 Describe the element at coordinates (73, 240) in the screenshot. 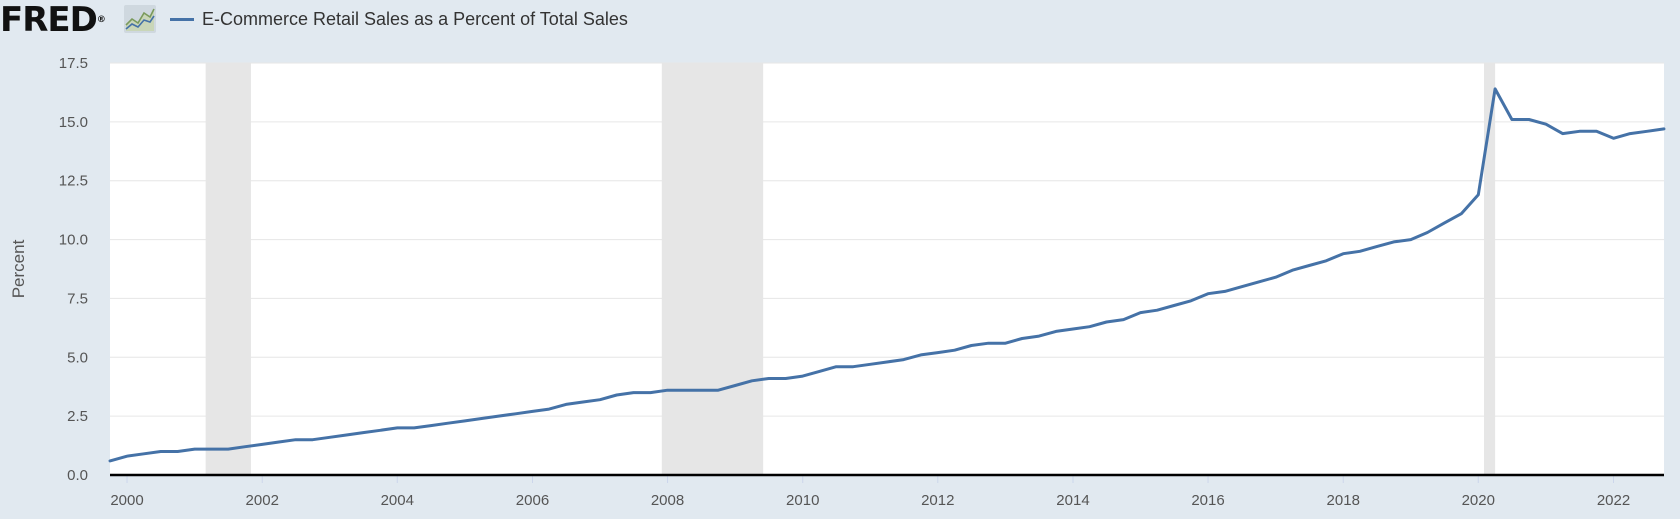

I see `y-tick-label: 10.0` at that location.